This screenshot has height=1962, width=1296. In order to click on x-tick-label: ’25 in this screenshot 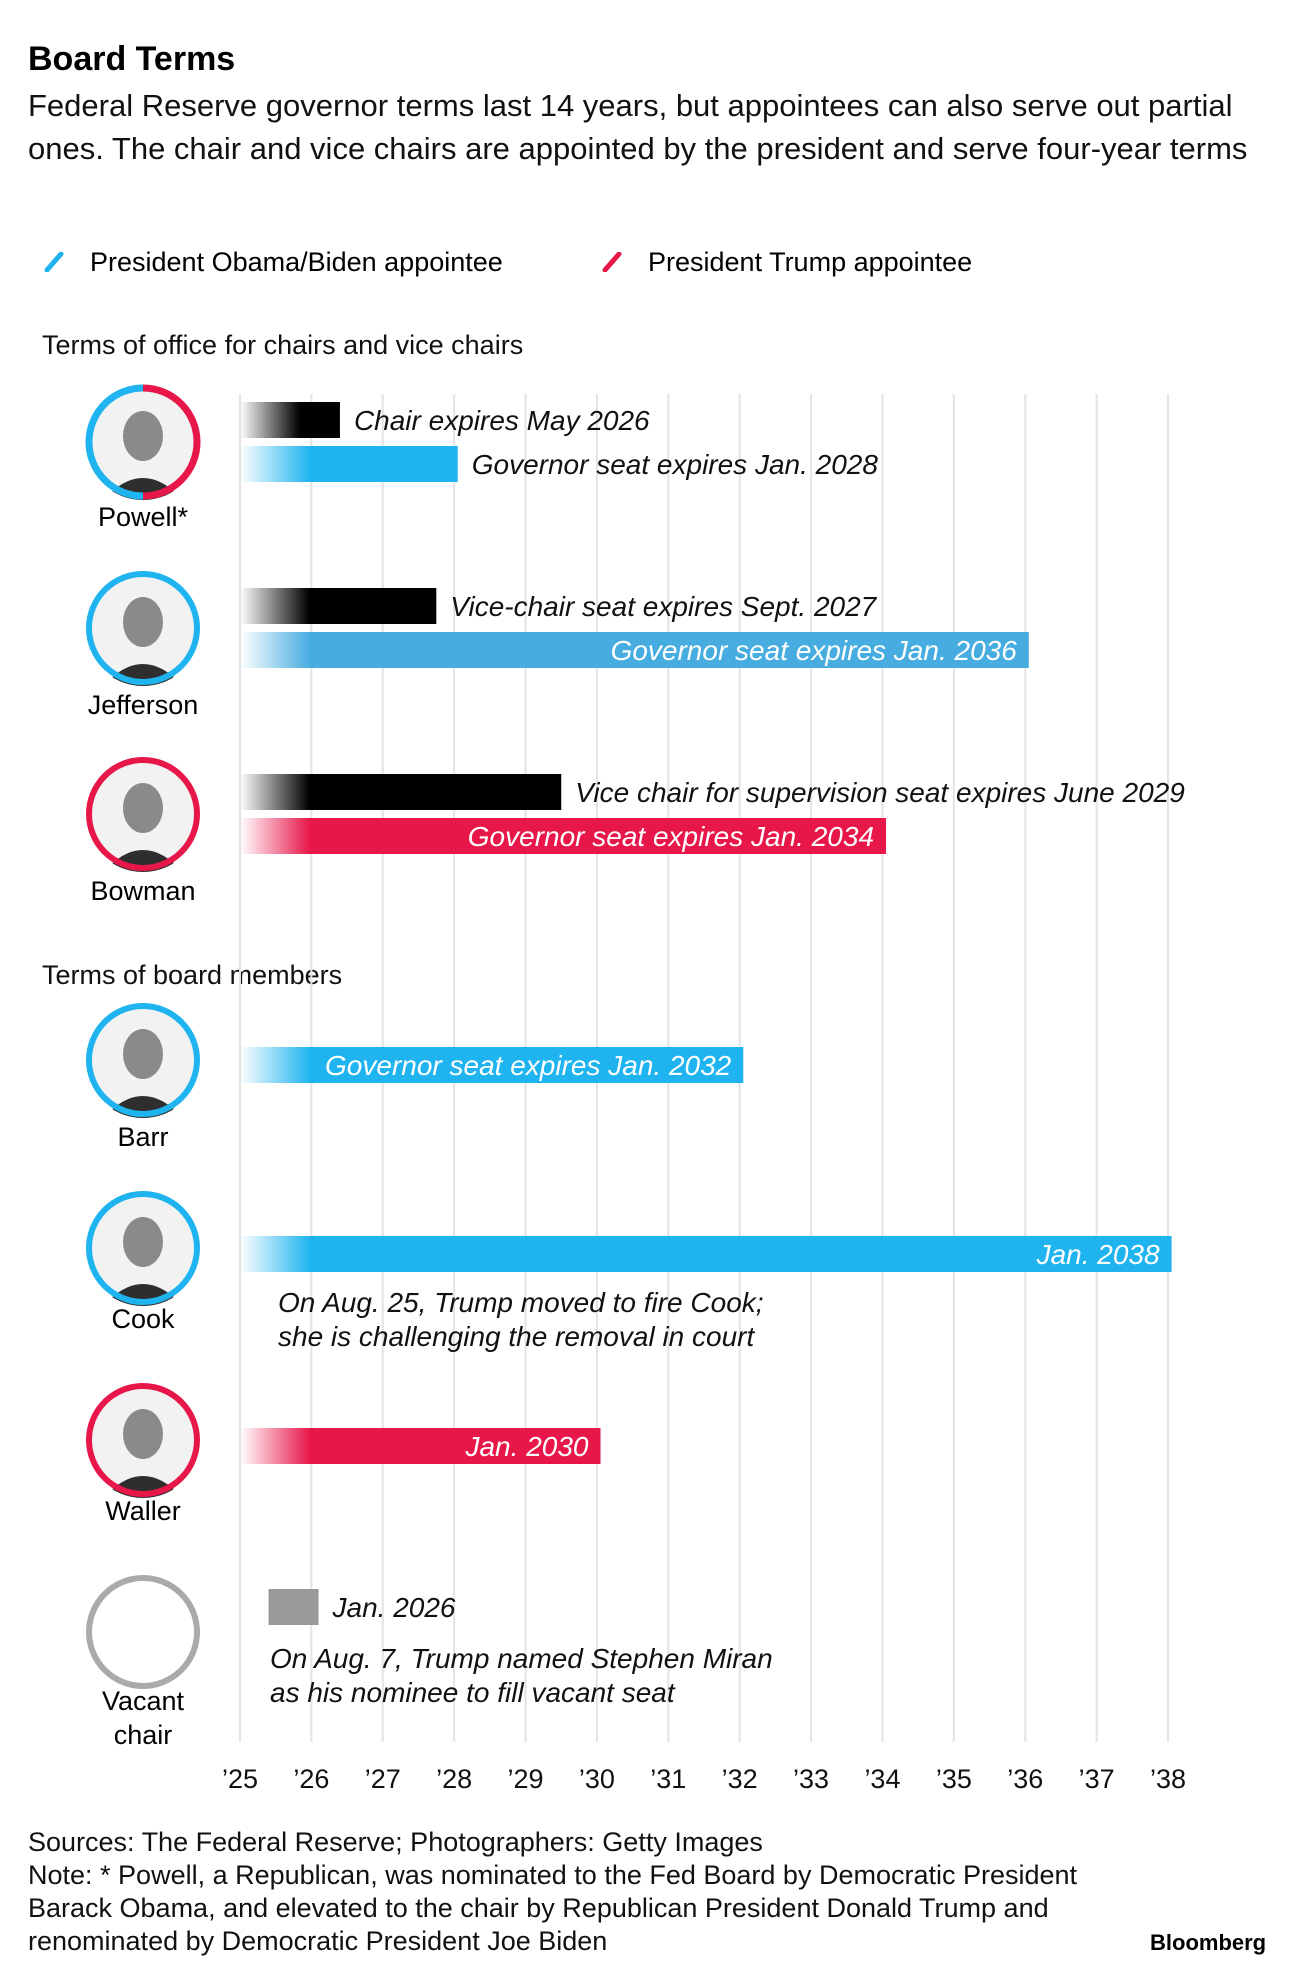, I will do `click(240, 1779)`.